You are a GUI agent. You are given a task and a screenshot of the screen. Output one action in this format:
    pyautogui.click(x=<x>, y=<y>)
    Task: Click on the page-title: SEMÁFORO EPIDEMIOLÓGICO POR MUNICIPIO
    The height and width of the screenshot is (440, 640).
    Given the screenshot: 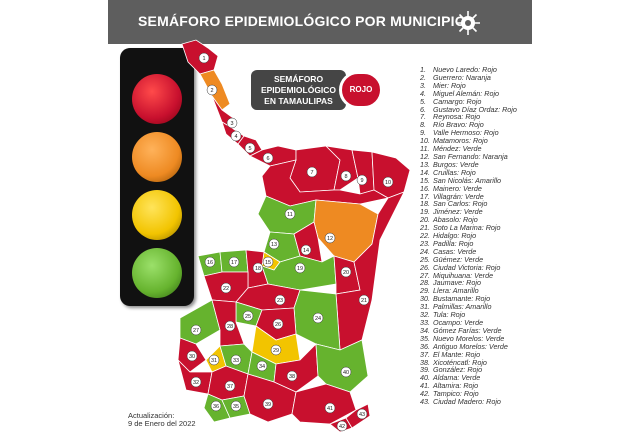 What is the action you would take?
    pyautogui.click(x=302, y=21)
    